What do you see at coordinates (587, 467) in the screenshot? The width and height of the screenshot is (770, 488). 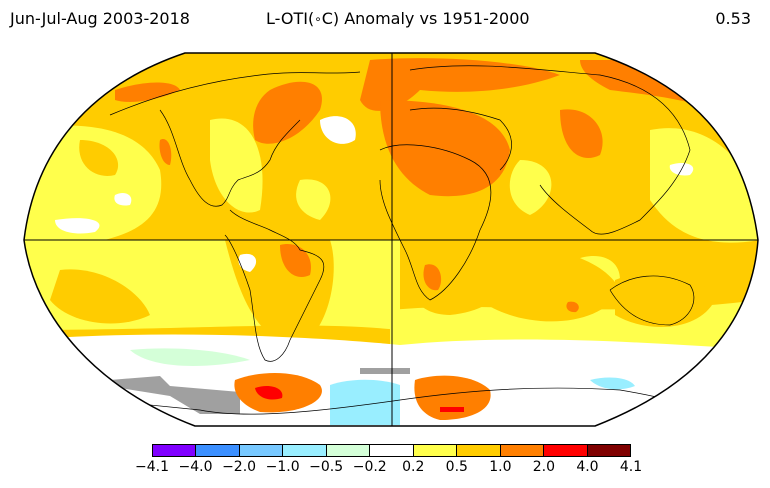 I see `colorbar-tick-label: 4.0` at bounding box center [587, 467].